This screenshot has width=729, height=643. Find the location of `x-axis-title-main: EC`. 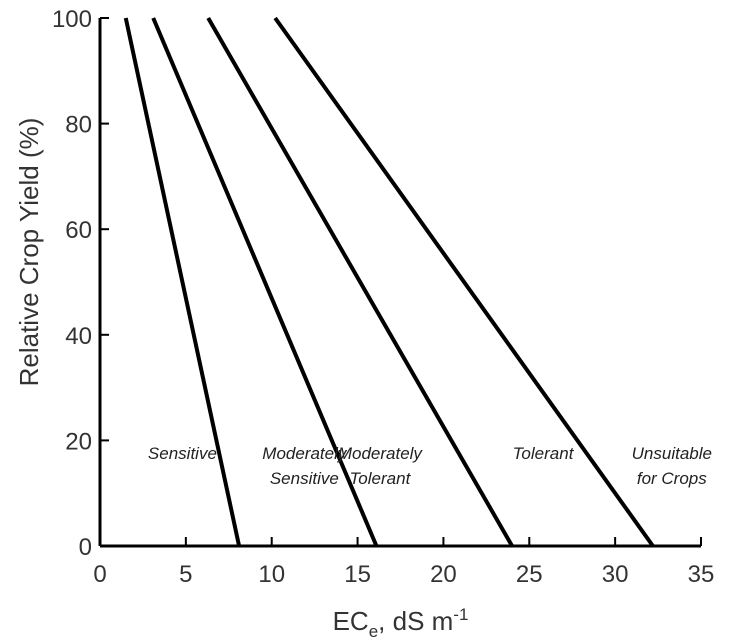

x-axis-title-main: EC is located at coordinates (351, 621).